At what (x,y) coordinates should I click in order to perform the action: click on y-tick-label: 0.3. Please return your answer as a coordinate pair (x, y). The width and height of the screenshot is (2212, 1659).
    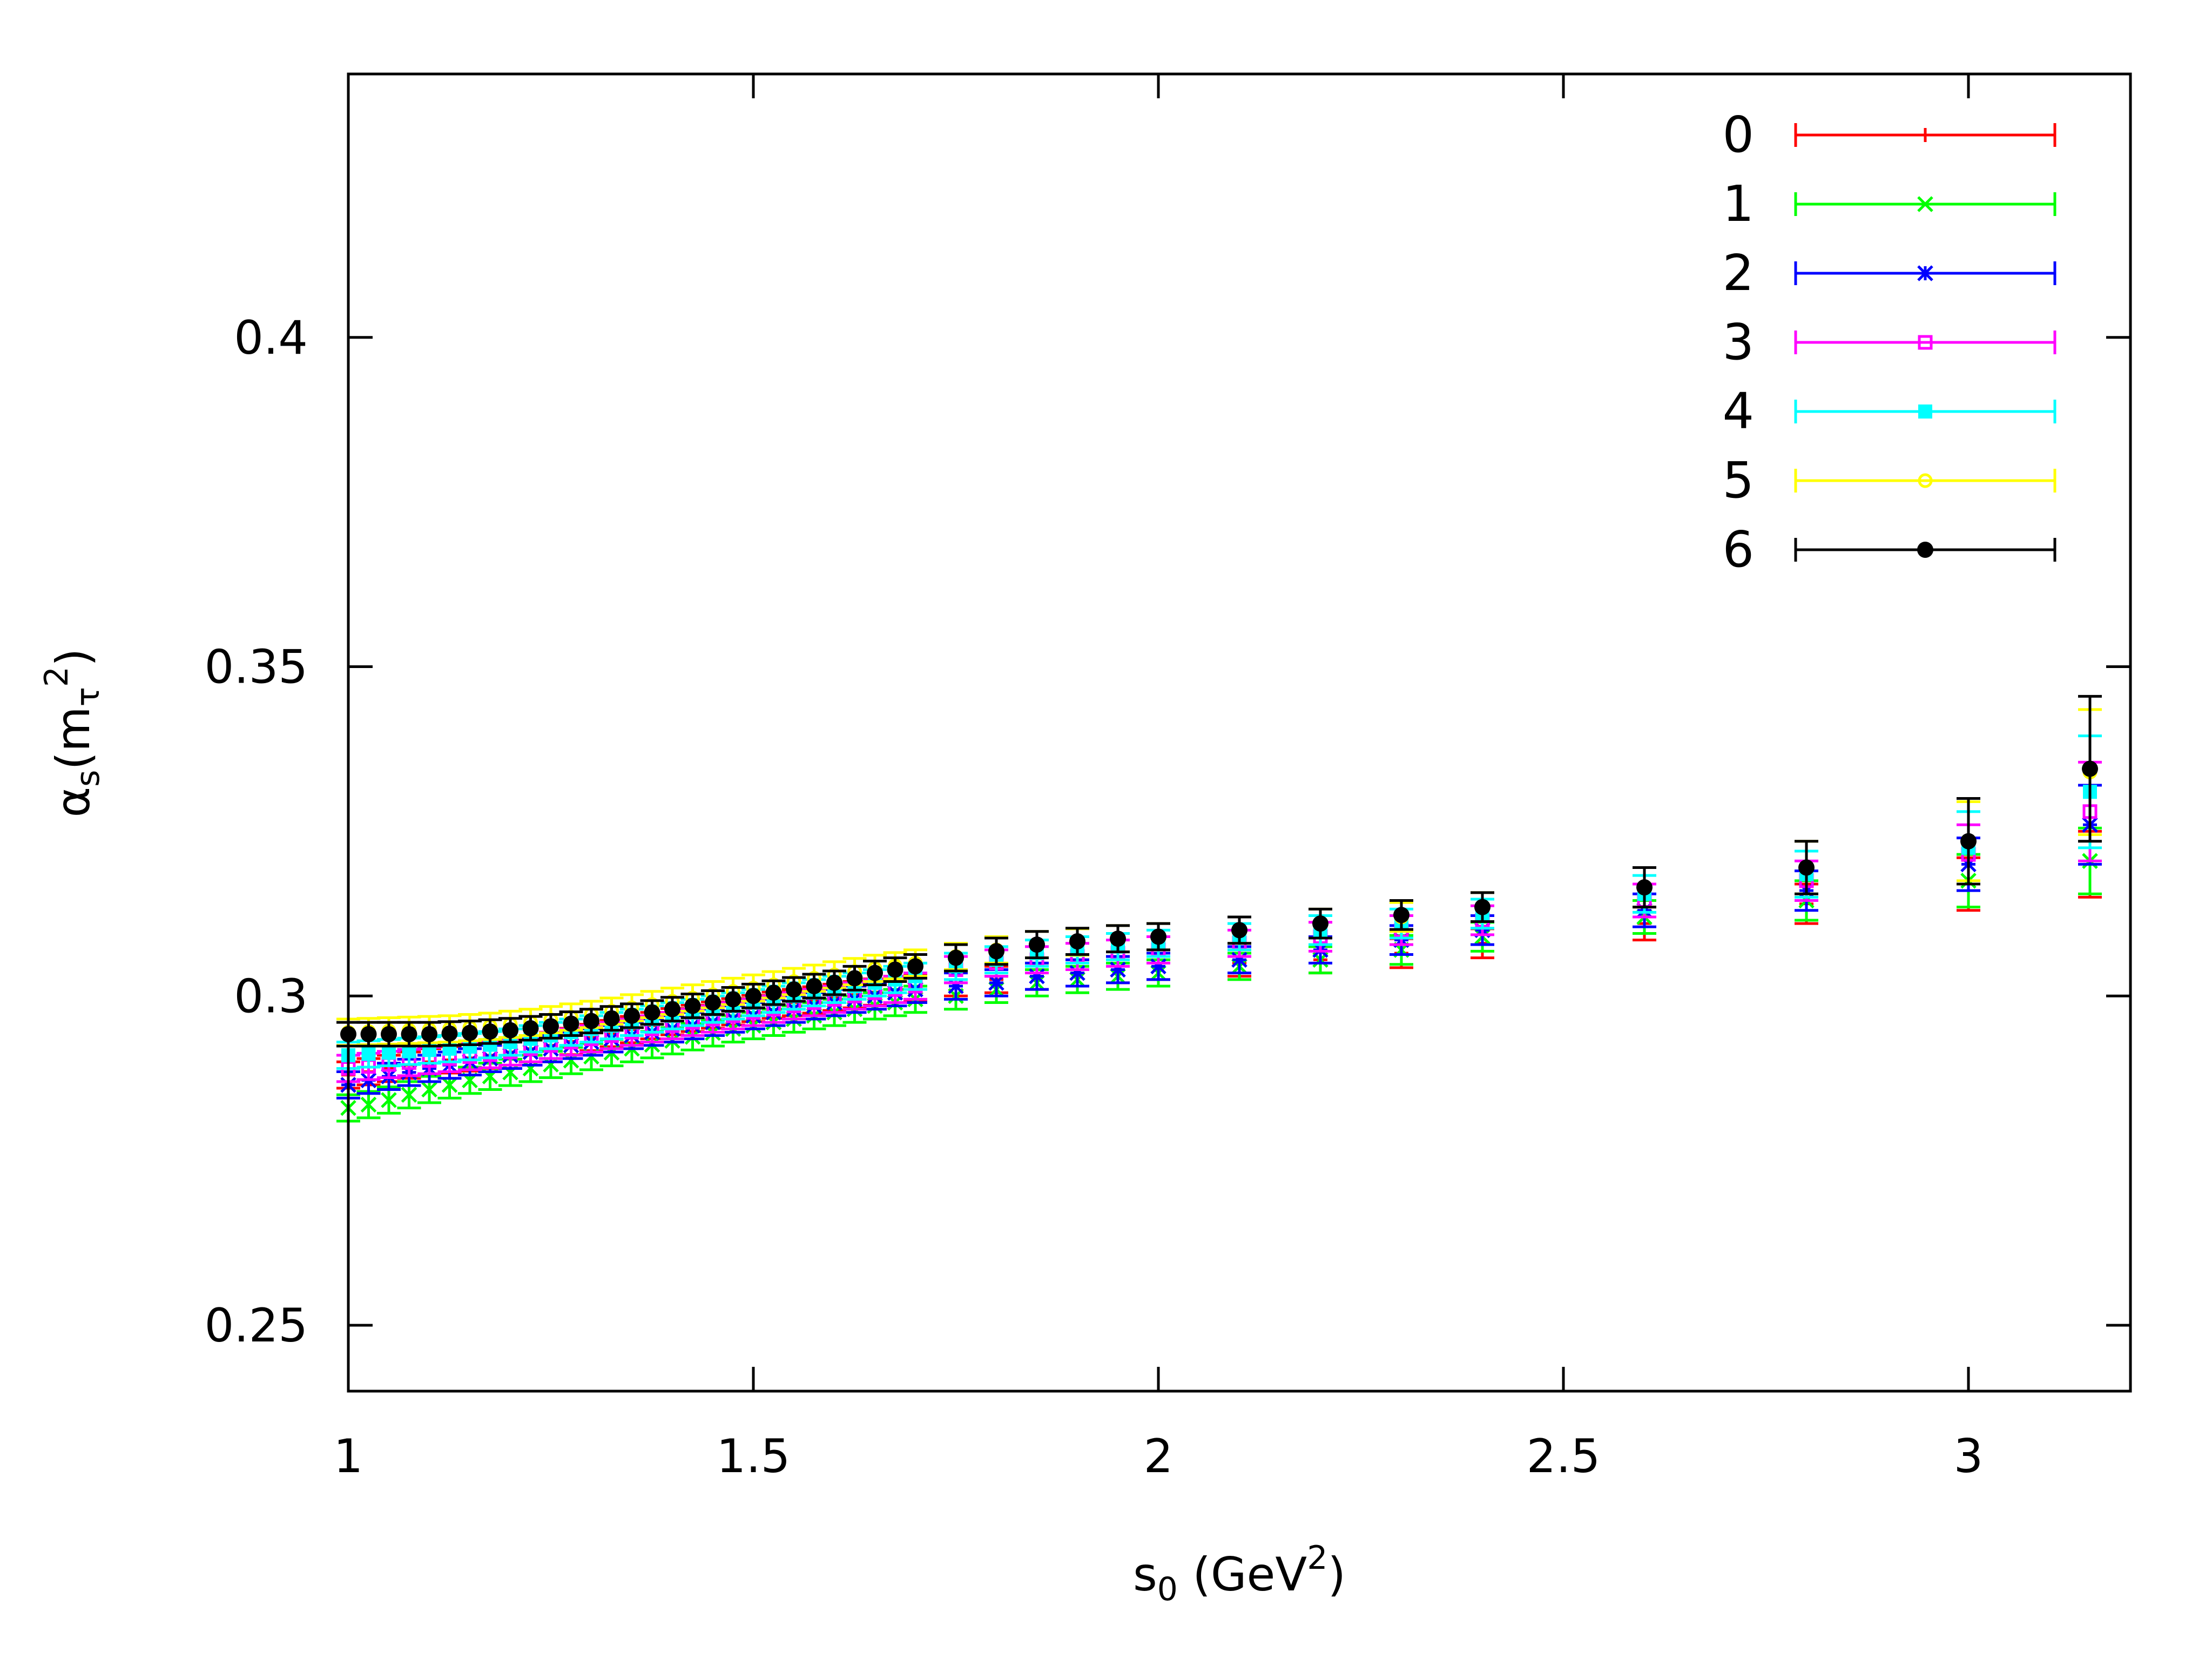
    Looking at the image, I should click on (271, 996).